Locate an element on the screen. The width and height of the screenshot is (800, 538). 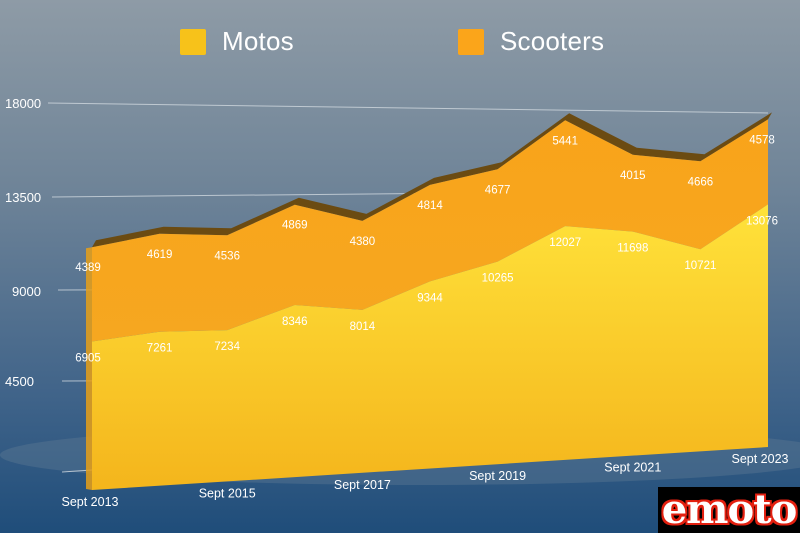
legend: Motos Scooters is located at coordinates (400, 43).